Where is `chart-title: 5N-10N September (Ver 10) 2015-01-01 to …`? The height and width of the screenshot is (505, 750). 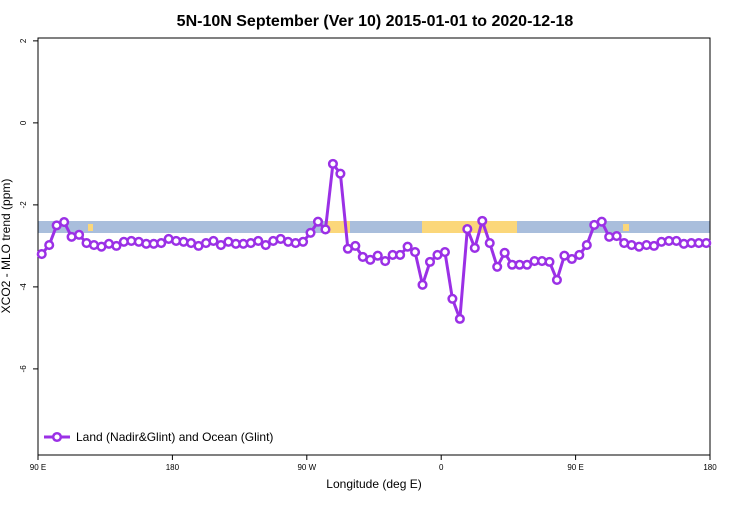
chart-title: 5N-10N September (Ver 10) 2015-01-01 to … is located at coordinates (375, 21).